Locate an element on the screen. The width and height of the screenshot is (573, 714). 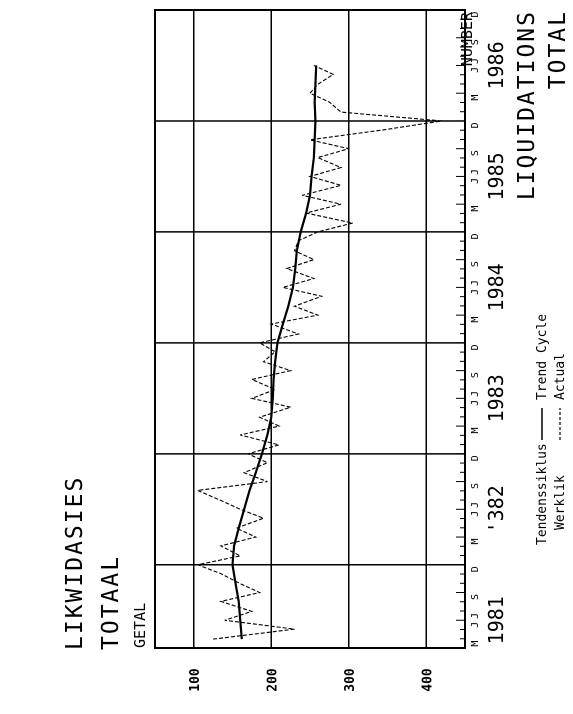
legend-actual-af: Werklik is located at coordinates (560, 502).